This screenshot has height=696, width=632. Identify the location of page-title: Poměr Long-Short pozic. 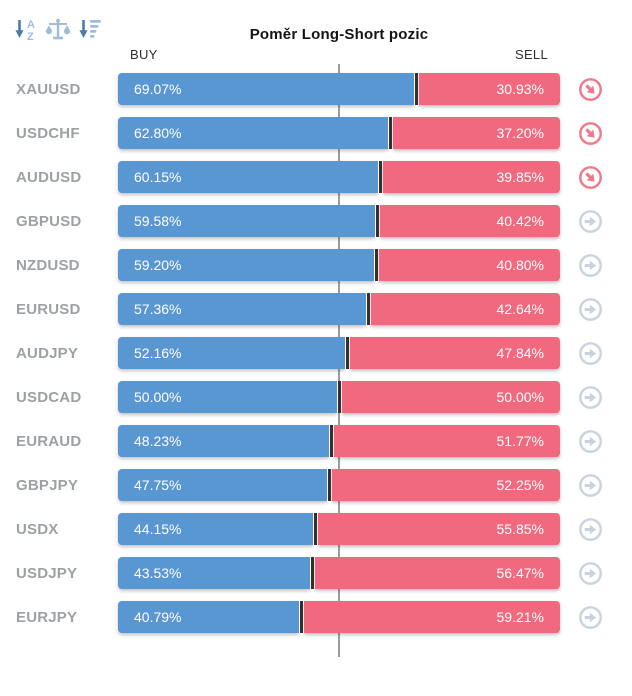
(339, 34).